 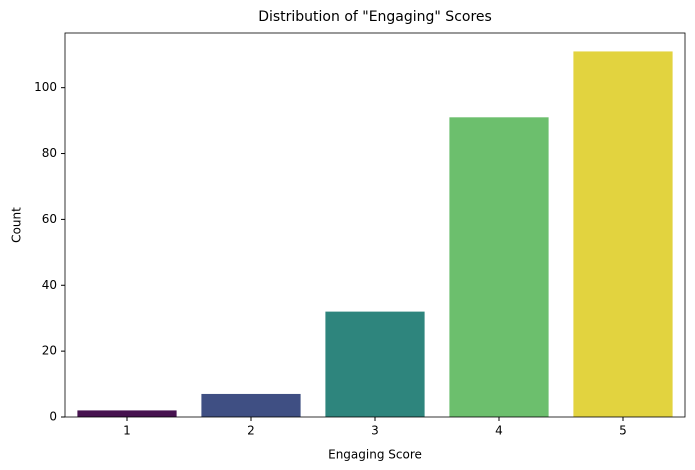 I want to click on x-tick-label: 1, so click(x=127, y=431).